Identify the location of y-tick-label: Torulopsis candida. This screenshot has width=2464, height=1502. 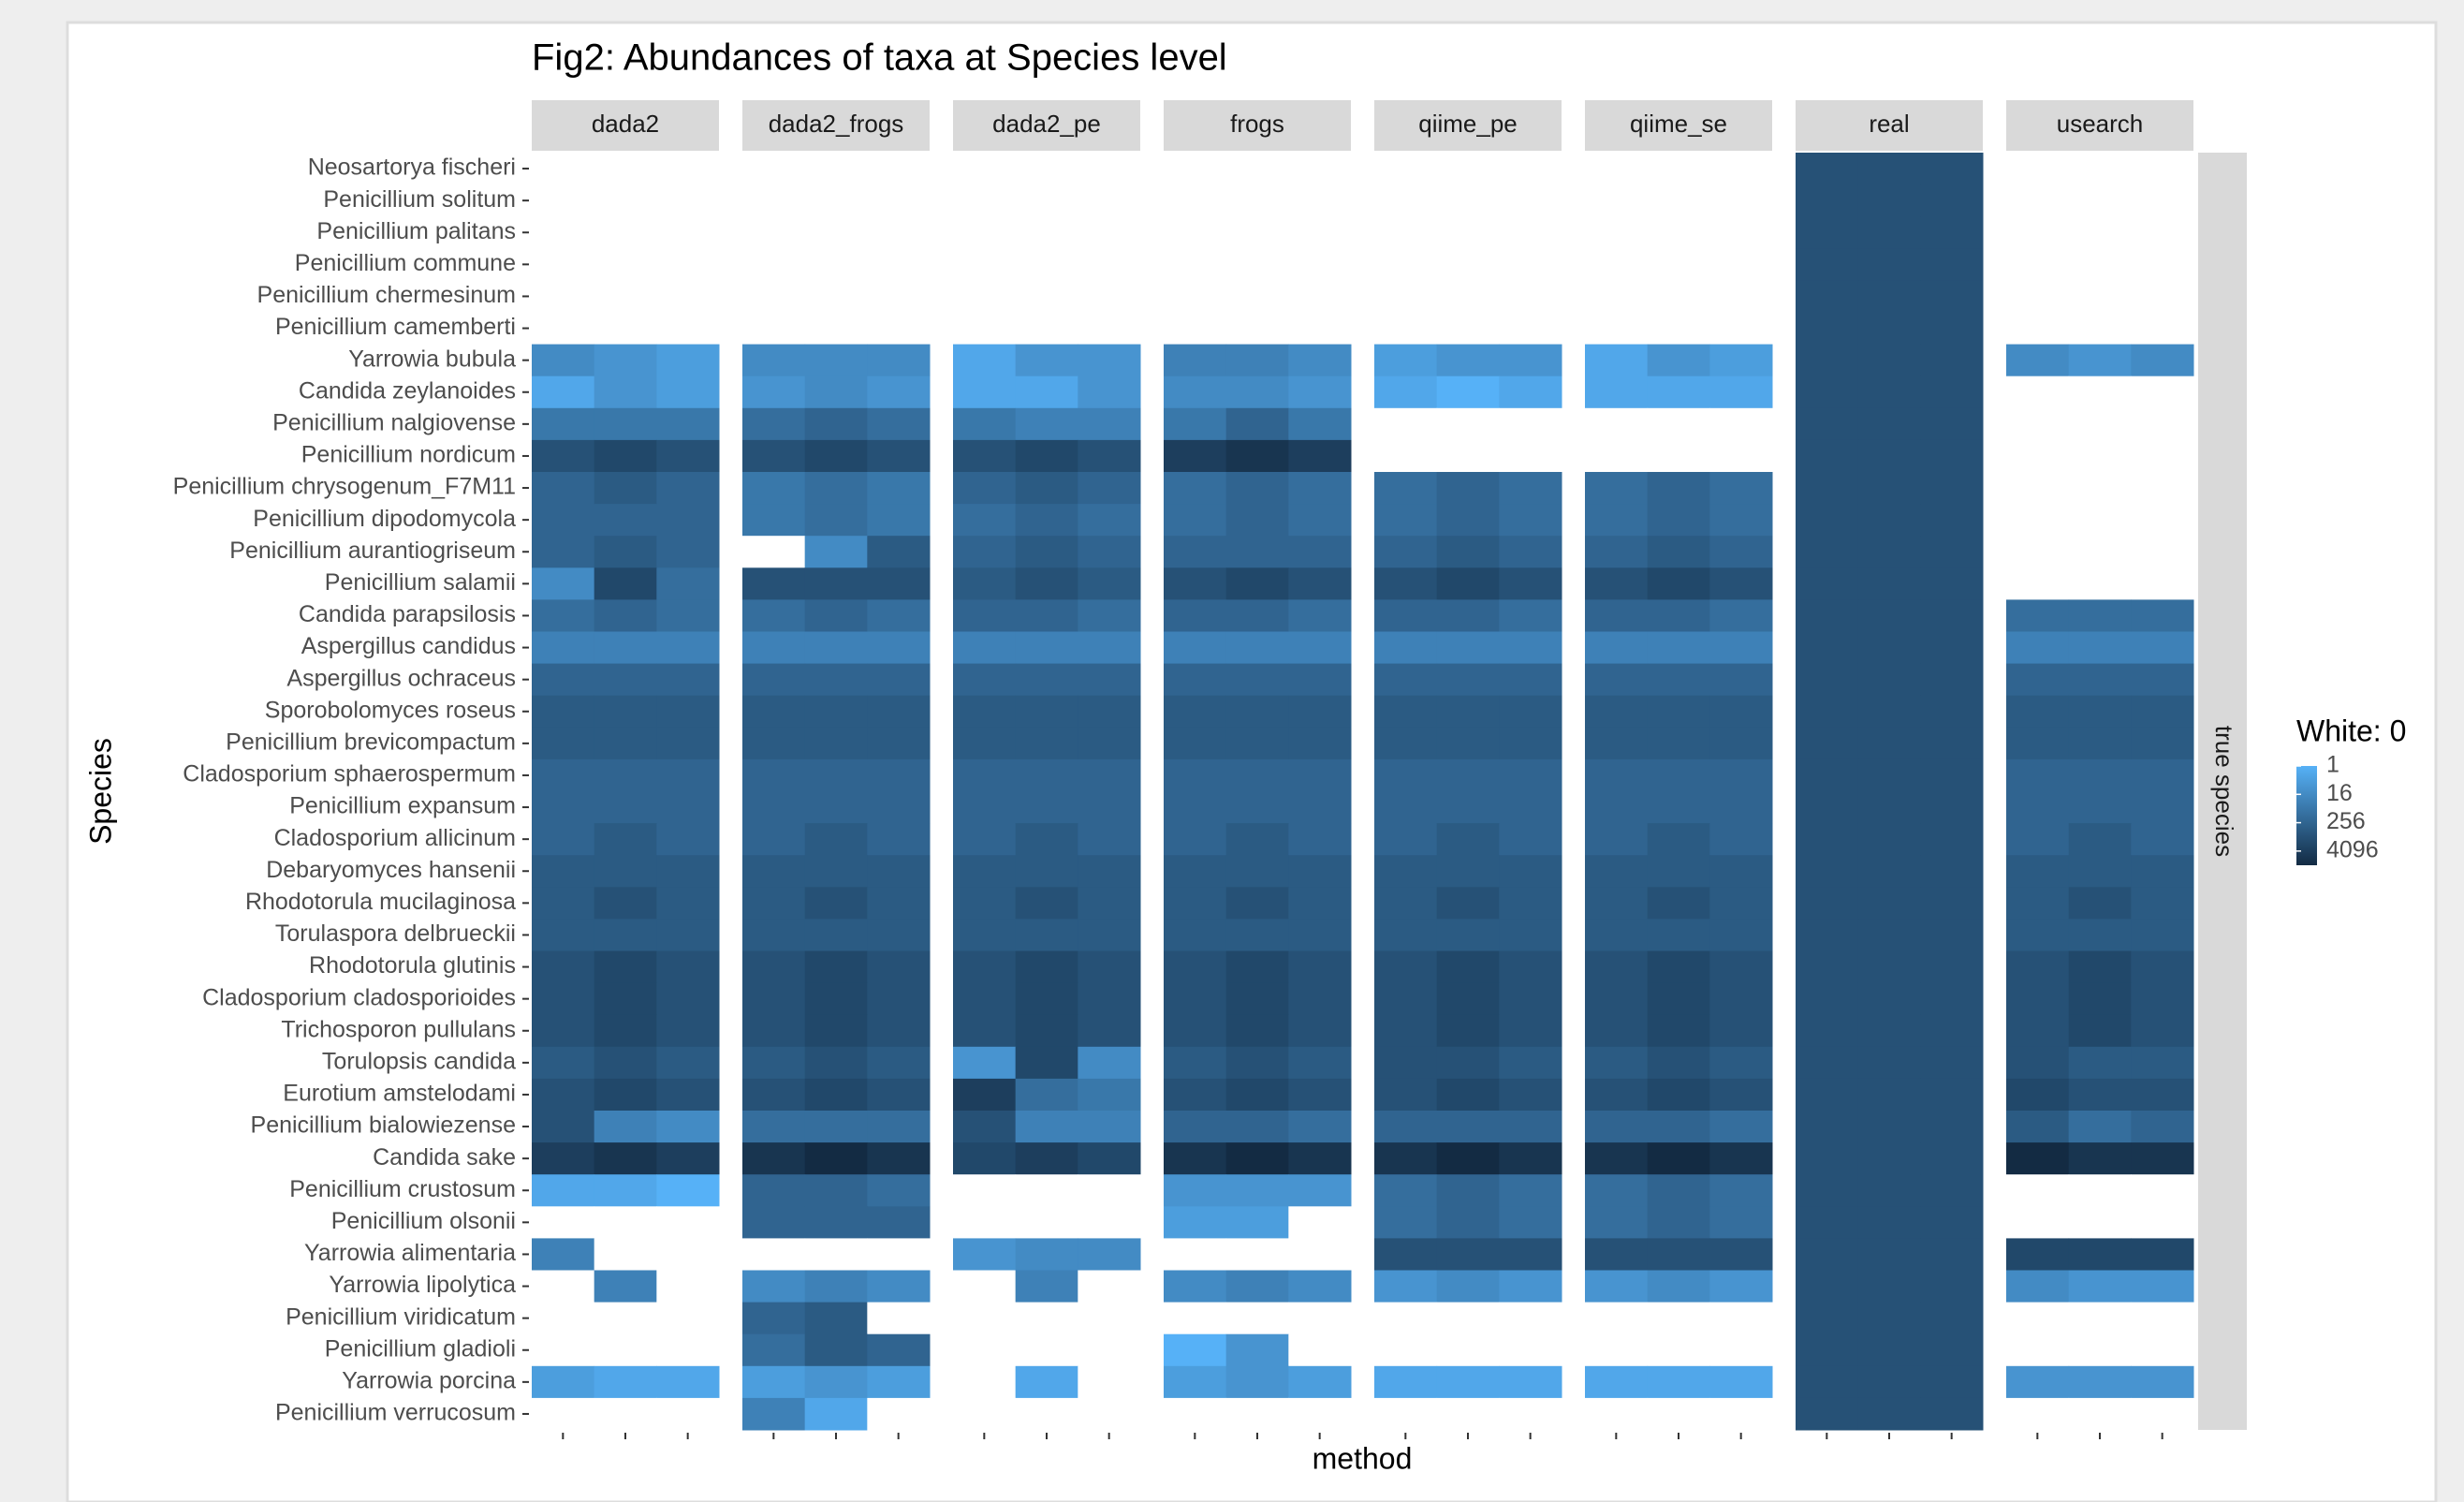
(419, 1061).